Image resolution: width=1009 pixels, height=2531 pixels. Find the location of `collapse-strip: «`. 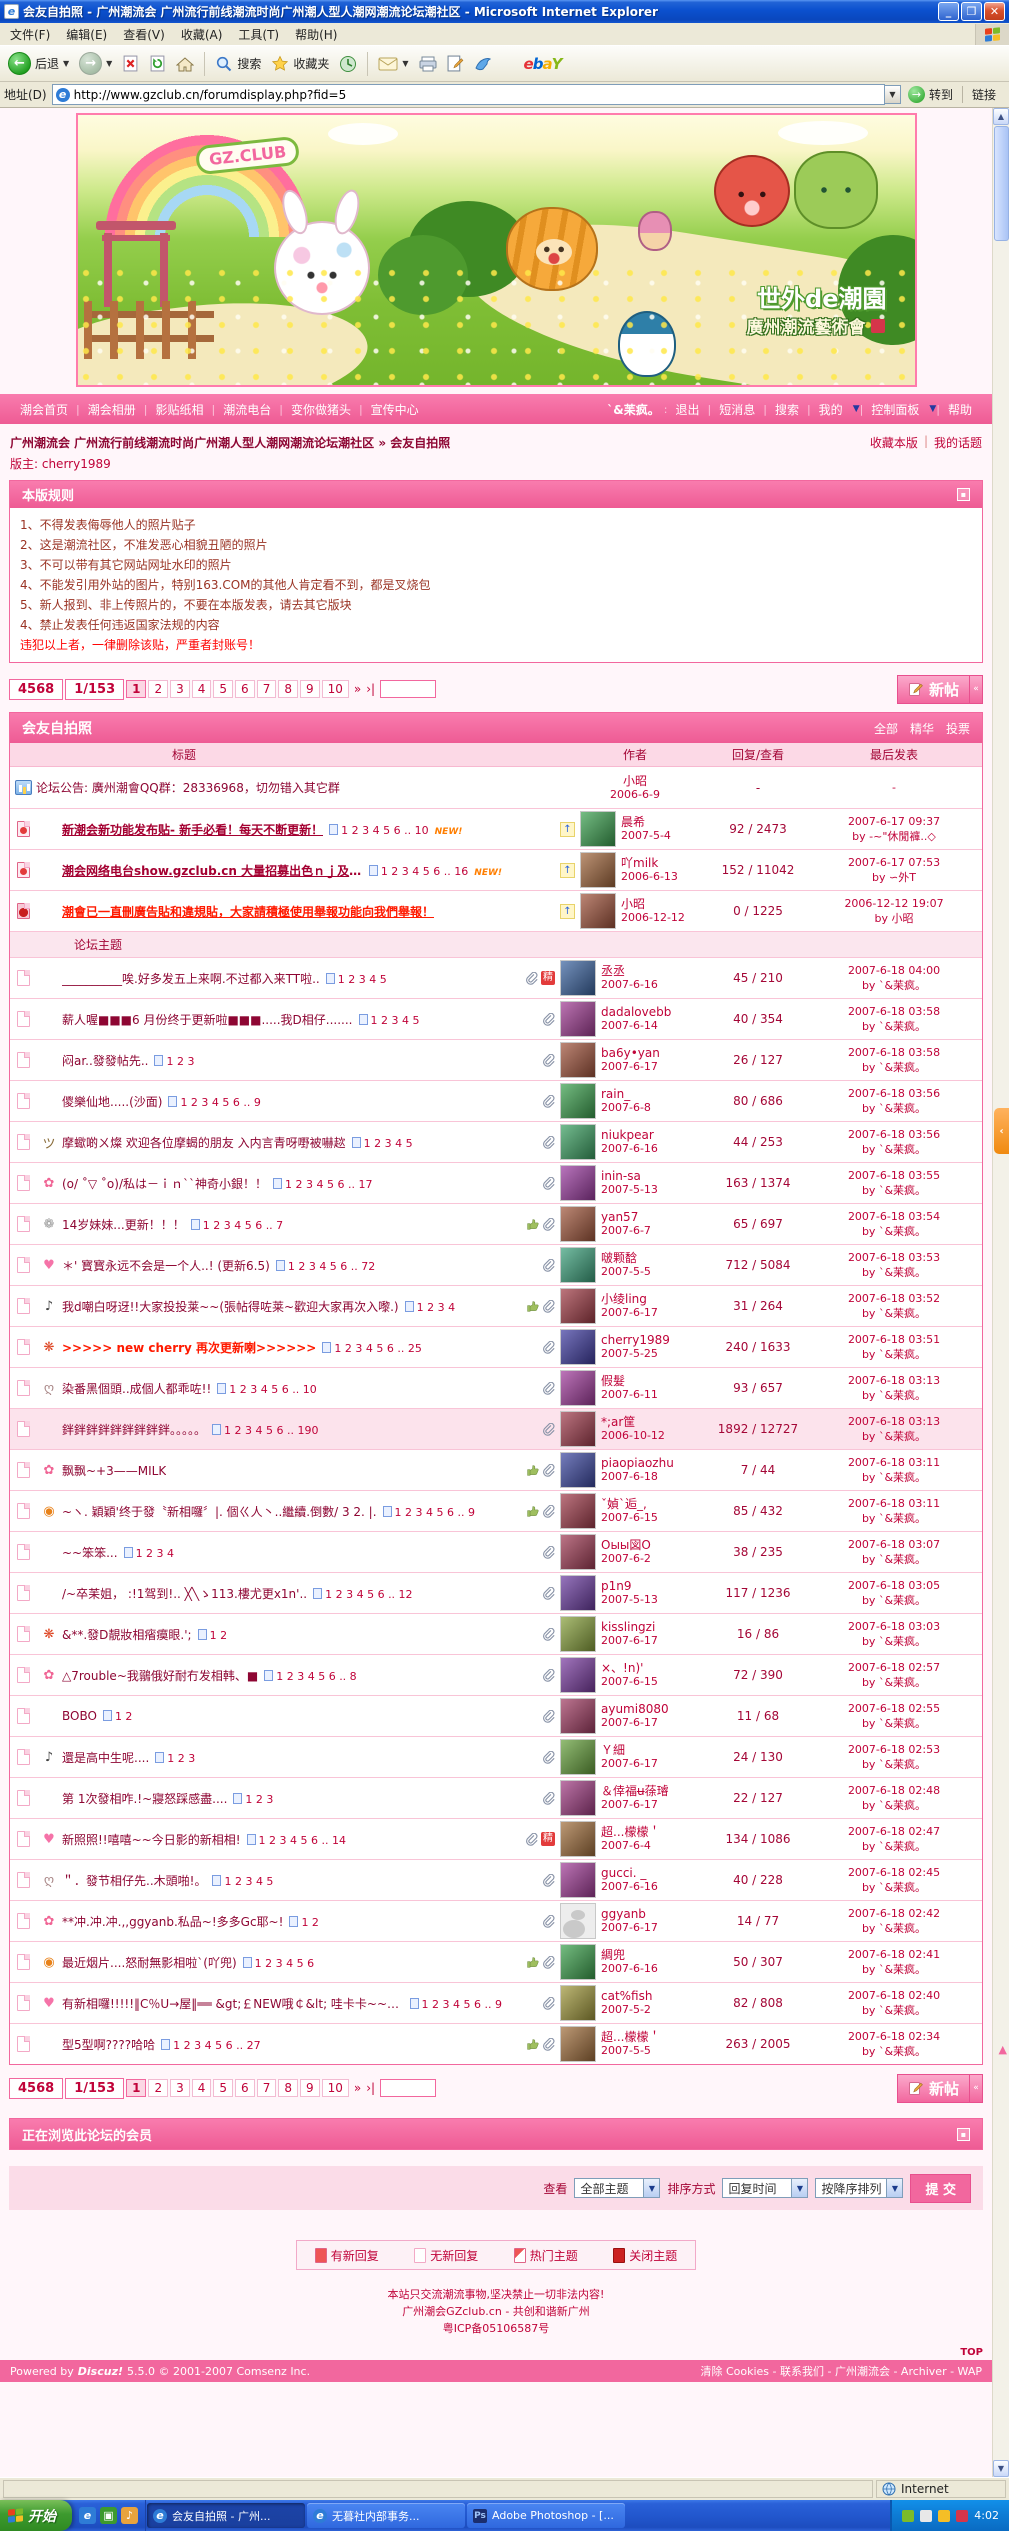

collapse-strip: « is located at coordinates (976, 689).